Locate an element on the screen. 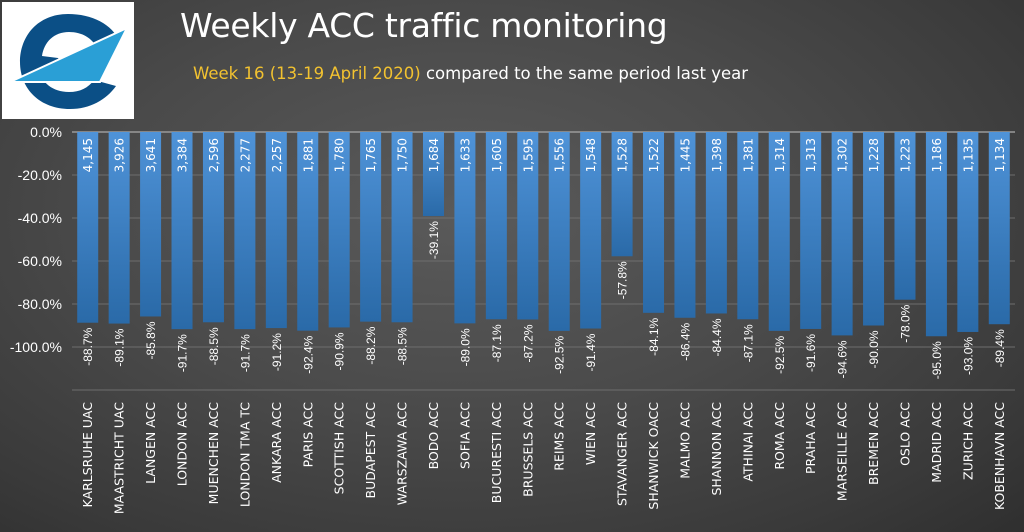 This screenshot has height=532, width=1024. category-label: SCOTTISH ACC is located at coordinates (339, 448).